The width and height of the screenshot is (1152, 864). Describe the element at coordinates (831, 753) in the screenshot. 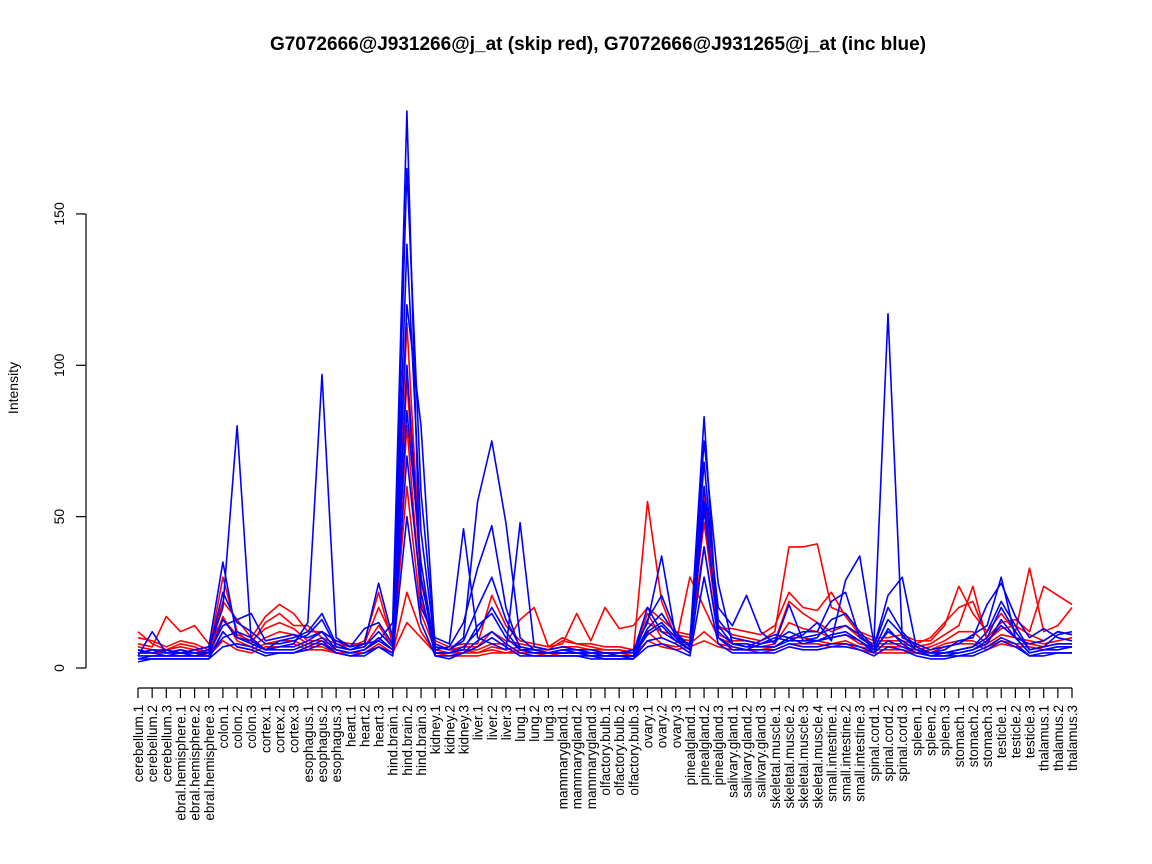

I see `x-tick-label: small.intestine.1` at that location.